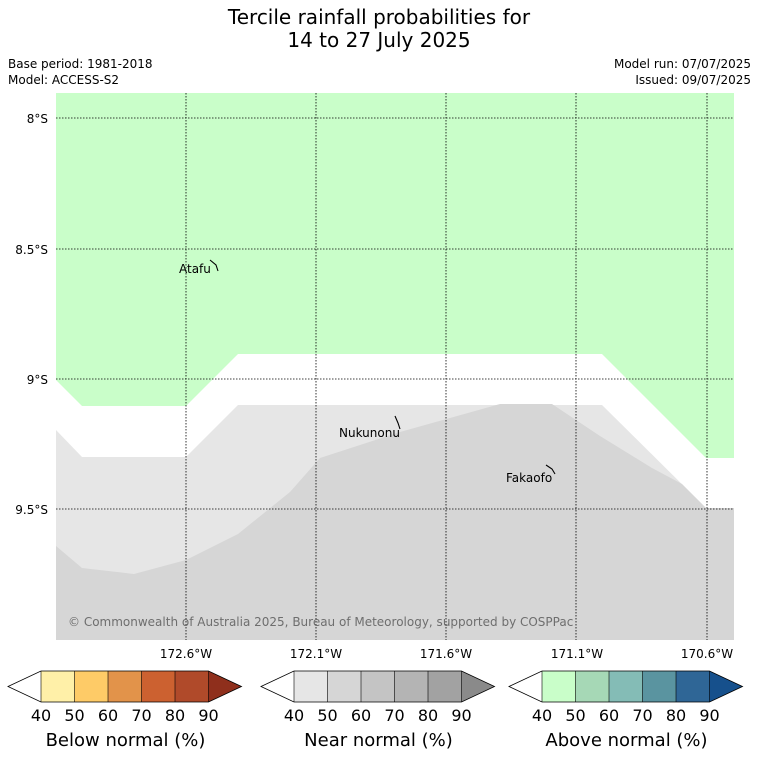 The image size is (758, 781). I want to click on colorbar-above-tick-label: 60, so click(609, 715).